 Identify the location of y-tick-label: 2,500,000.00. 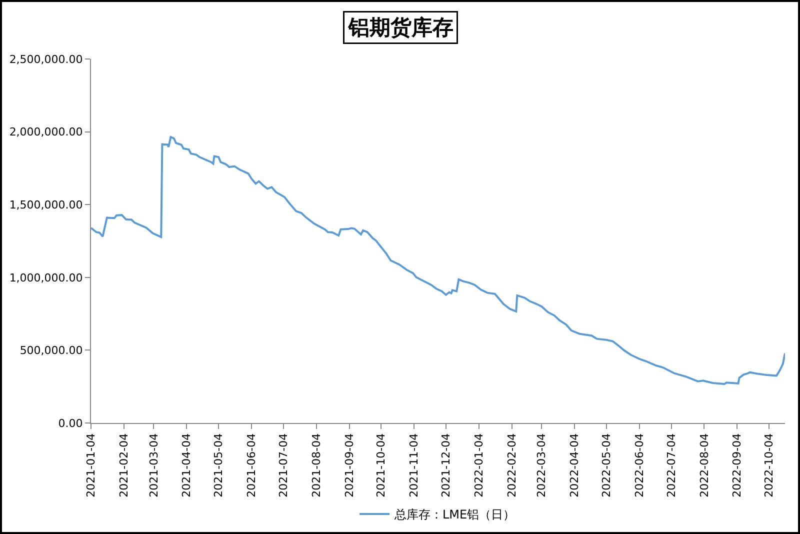
(46, 59).